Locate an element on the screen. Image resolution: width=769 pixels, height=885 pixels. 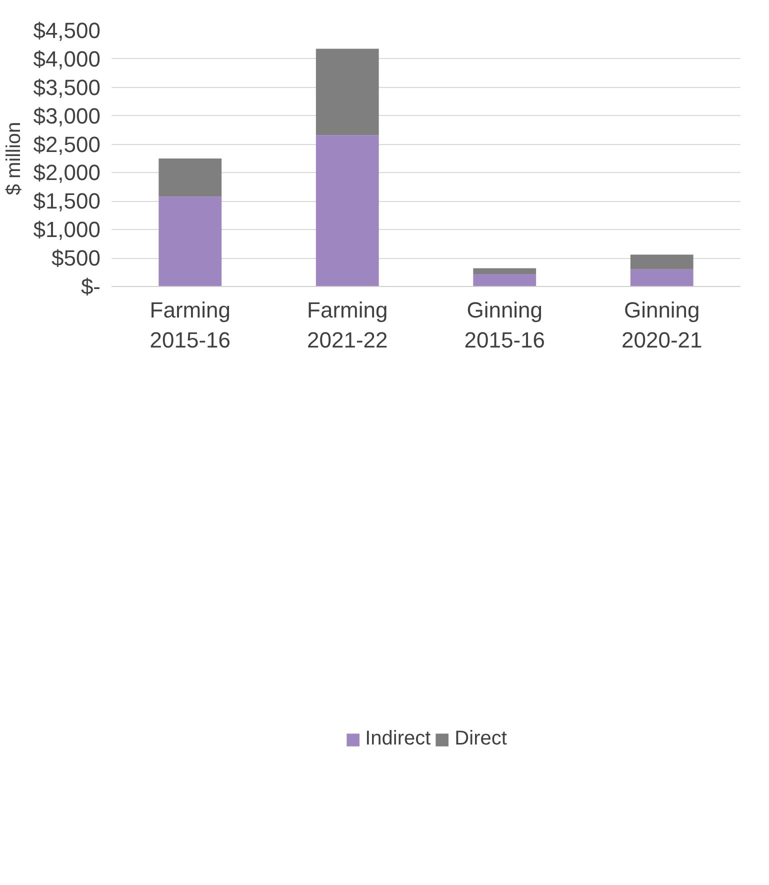
y-tick-label: $500 is located at coordinates (76, 258).